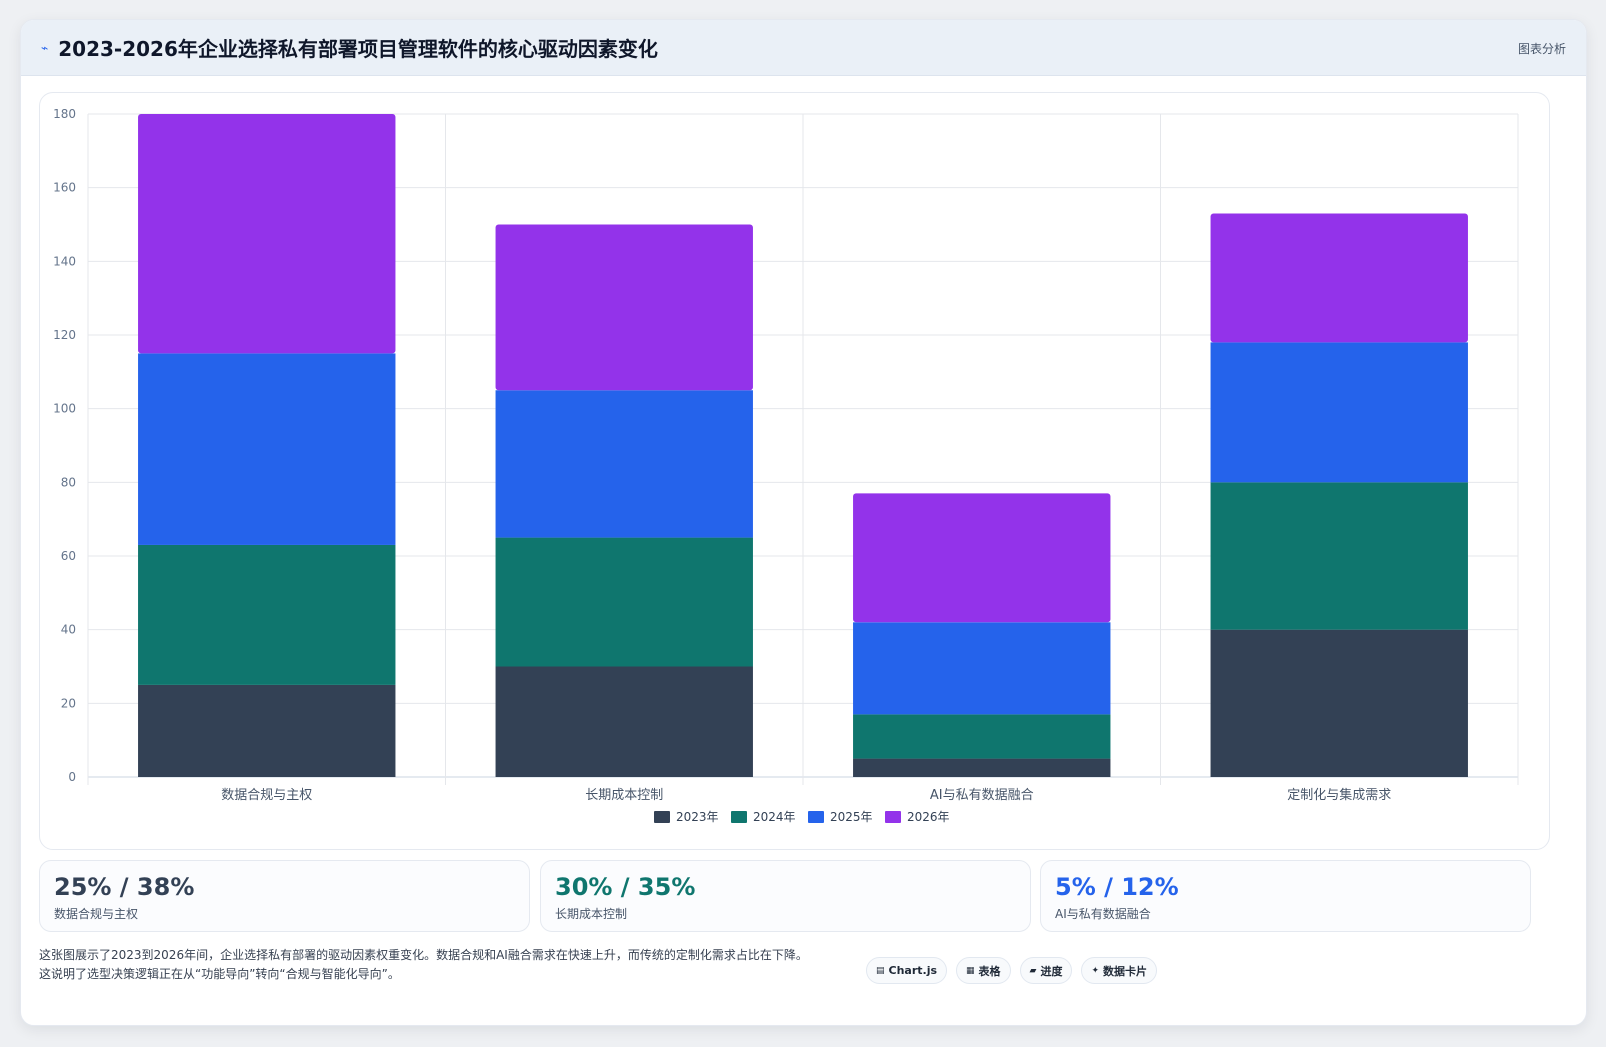 The image size is (1606, 1047). What do you see at coordinates (68, 630) in the screenshot?
I see `y-tick-label: 40` at bounding box center [68, 630].